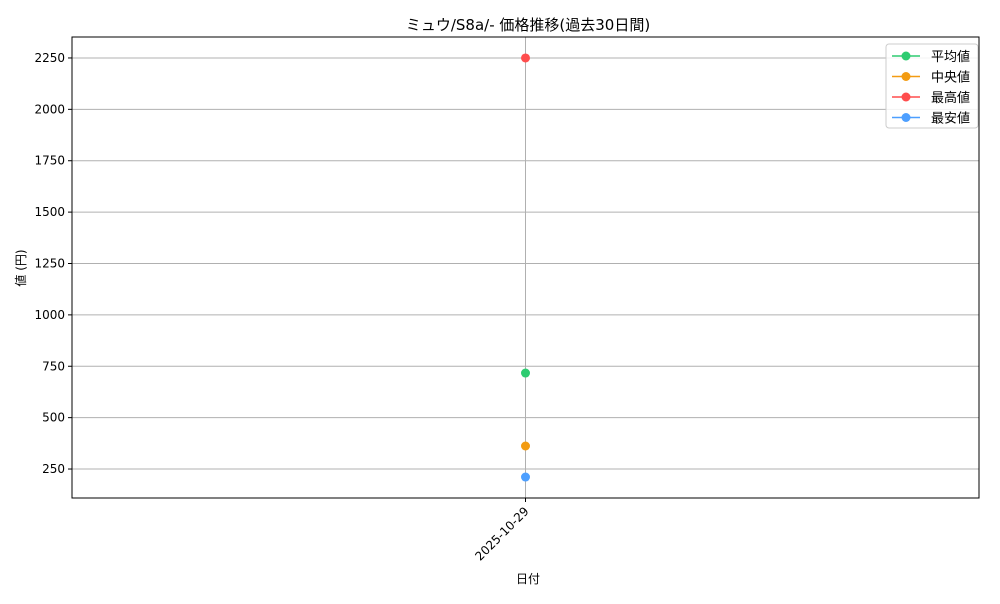  Describe the element at coordinates (49, 263) in the screenshot. I see `y-tick-label: 1250` at that location.